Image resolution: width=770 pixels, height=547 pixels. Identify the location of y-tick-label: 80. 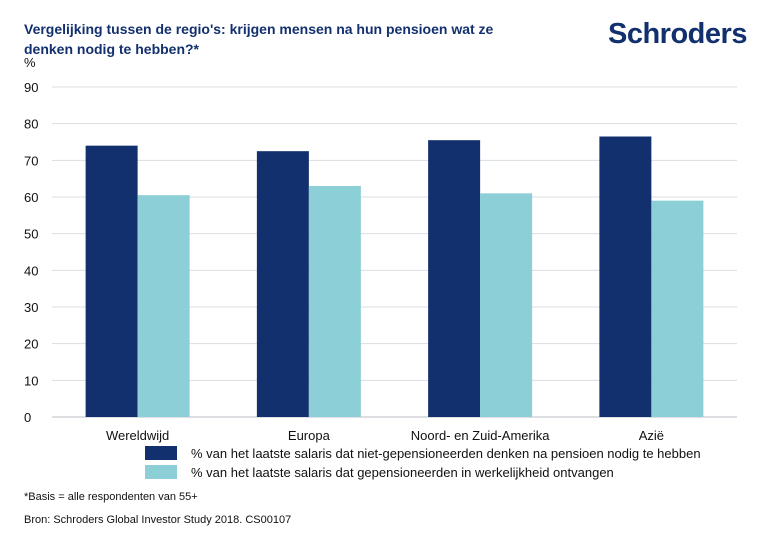
(31, 124).